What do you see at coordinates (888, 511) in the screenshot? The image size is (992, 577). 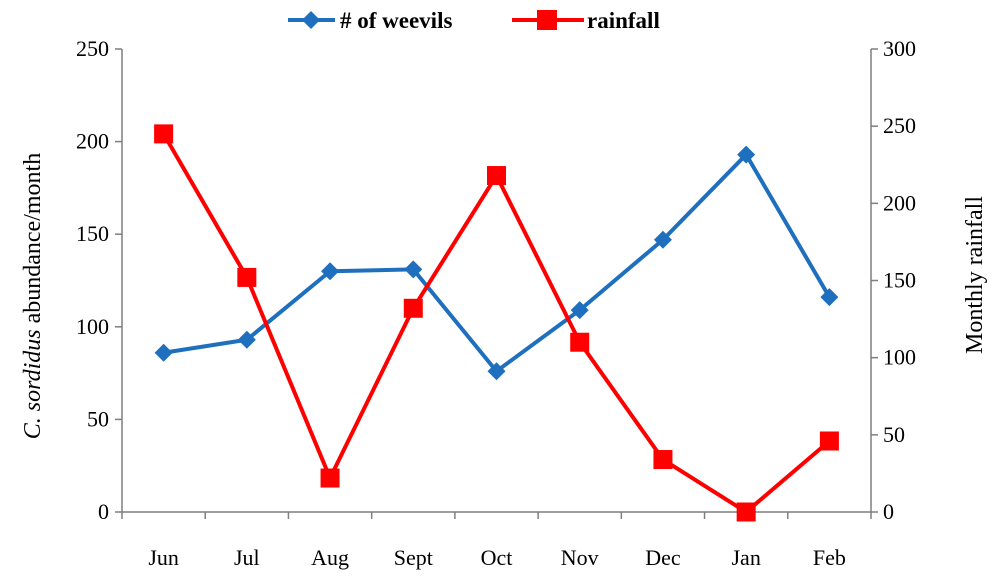 I see `y-tick-label-right: 0` at bounding box center [888, 511].